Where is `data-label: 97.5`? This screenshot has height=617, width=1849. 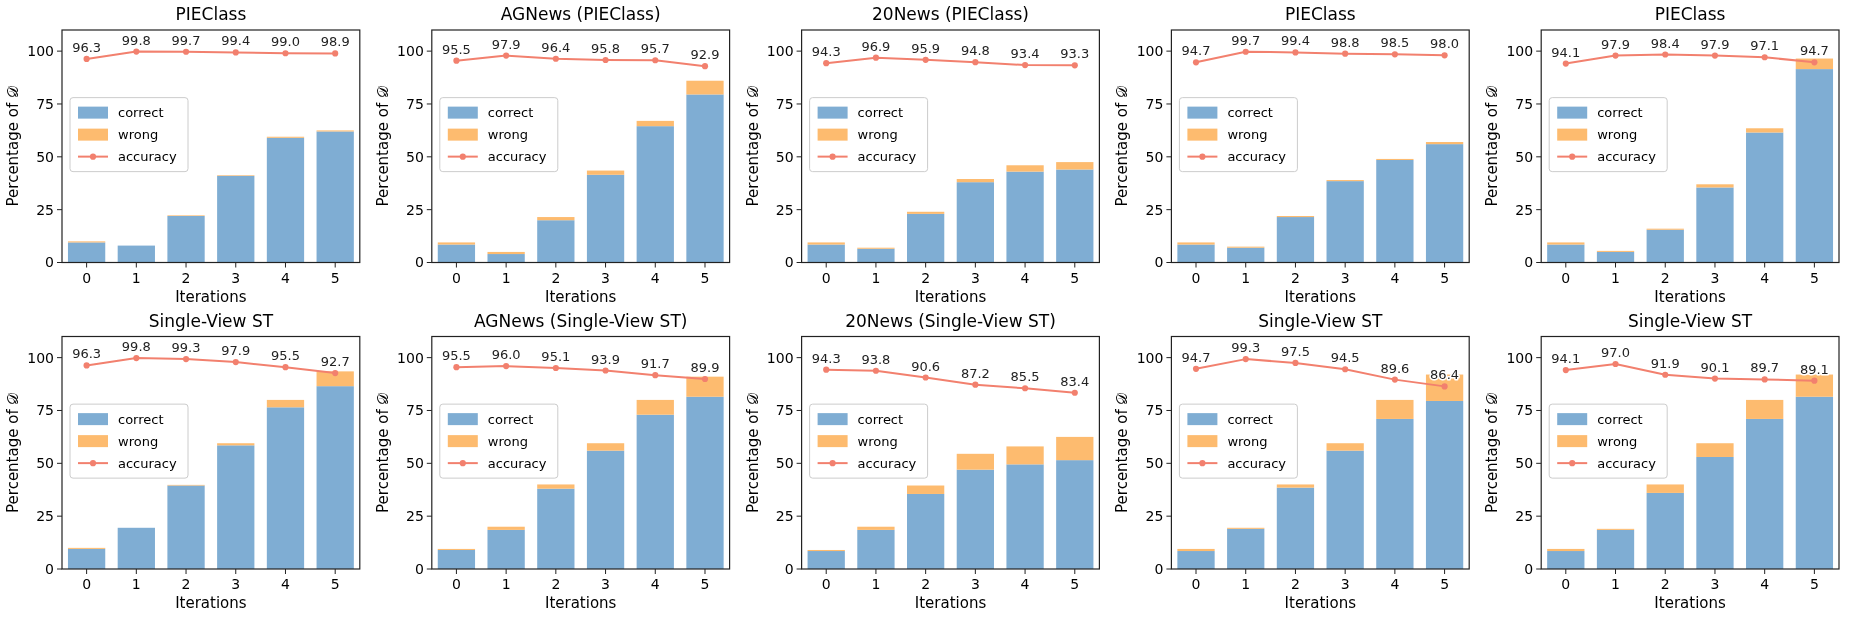
data-label: 97.5 is located at coordinates (1295, 351).